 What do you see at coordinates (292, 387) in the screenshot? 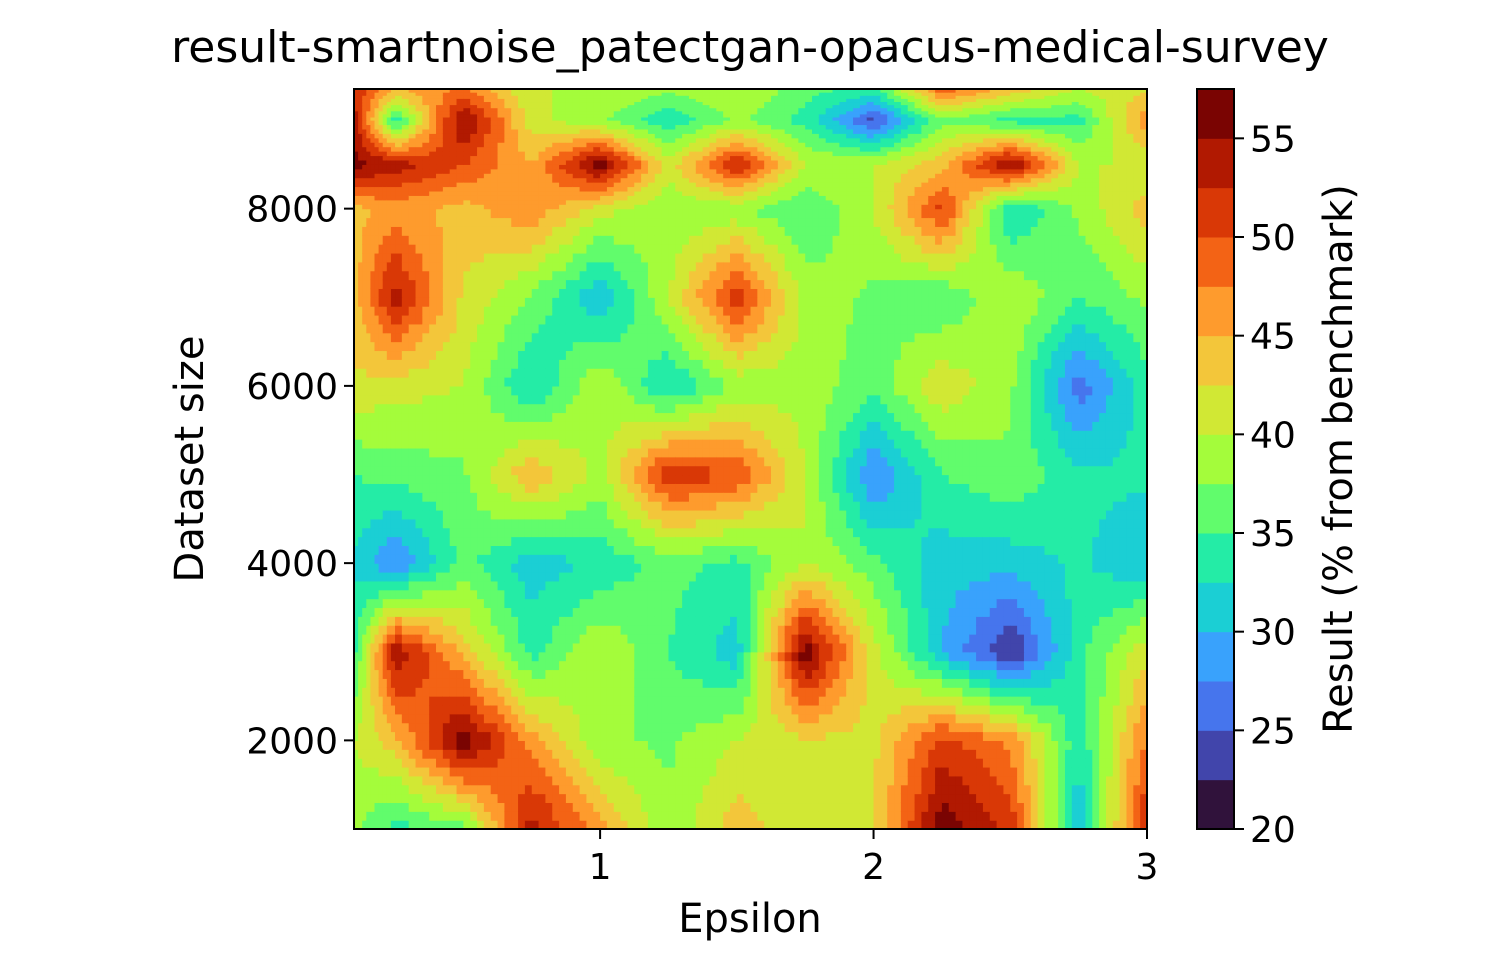
I see `y-tick-label: 6000` at bounding box center [292, 387].